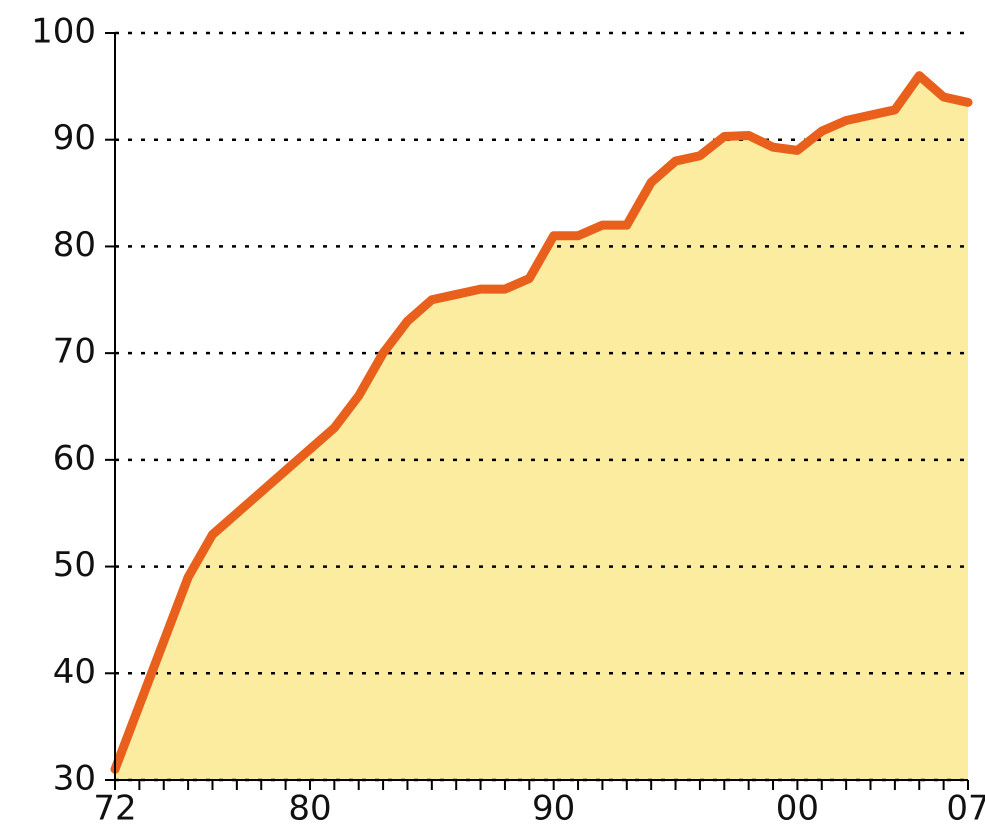 The height and width of the screenshot is (839, 985). What do you see at coordinates (309, 809) in the screenshot?
I see `x-tick-label: 80` at bounding box center [309, 809].